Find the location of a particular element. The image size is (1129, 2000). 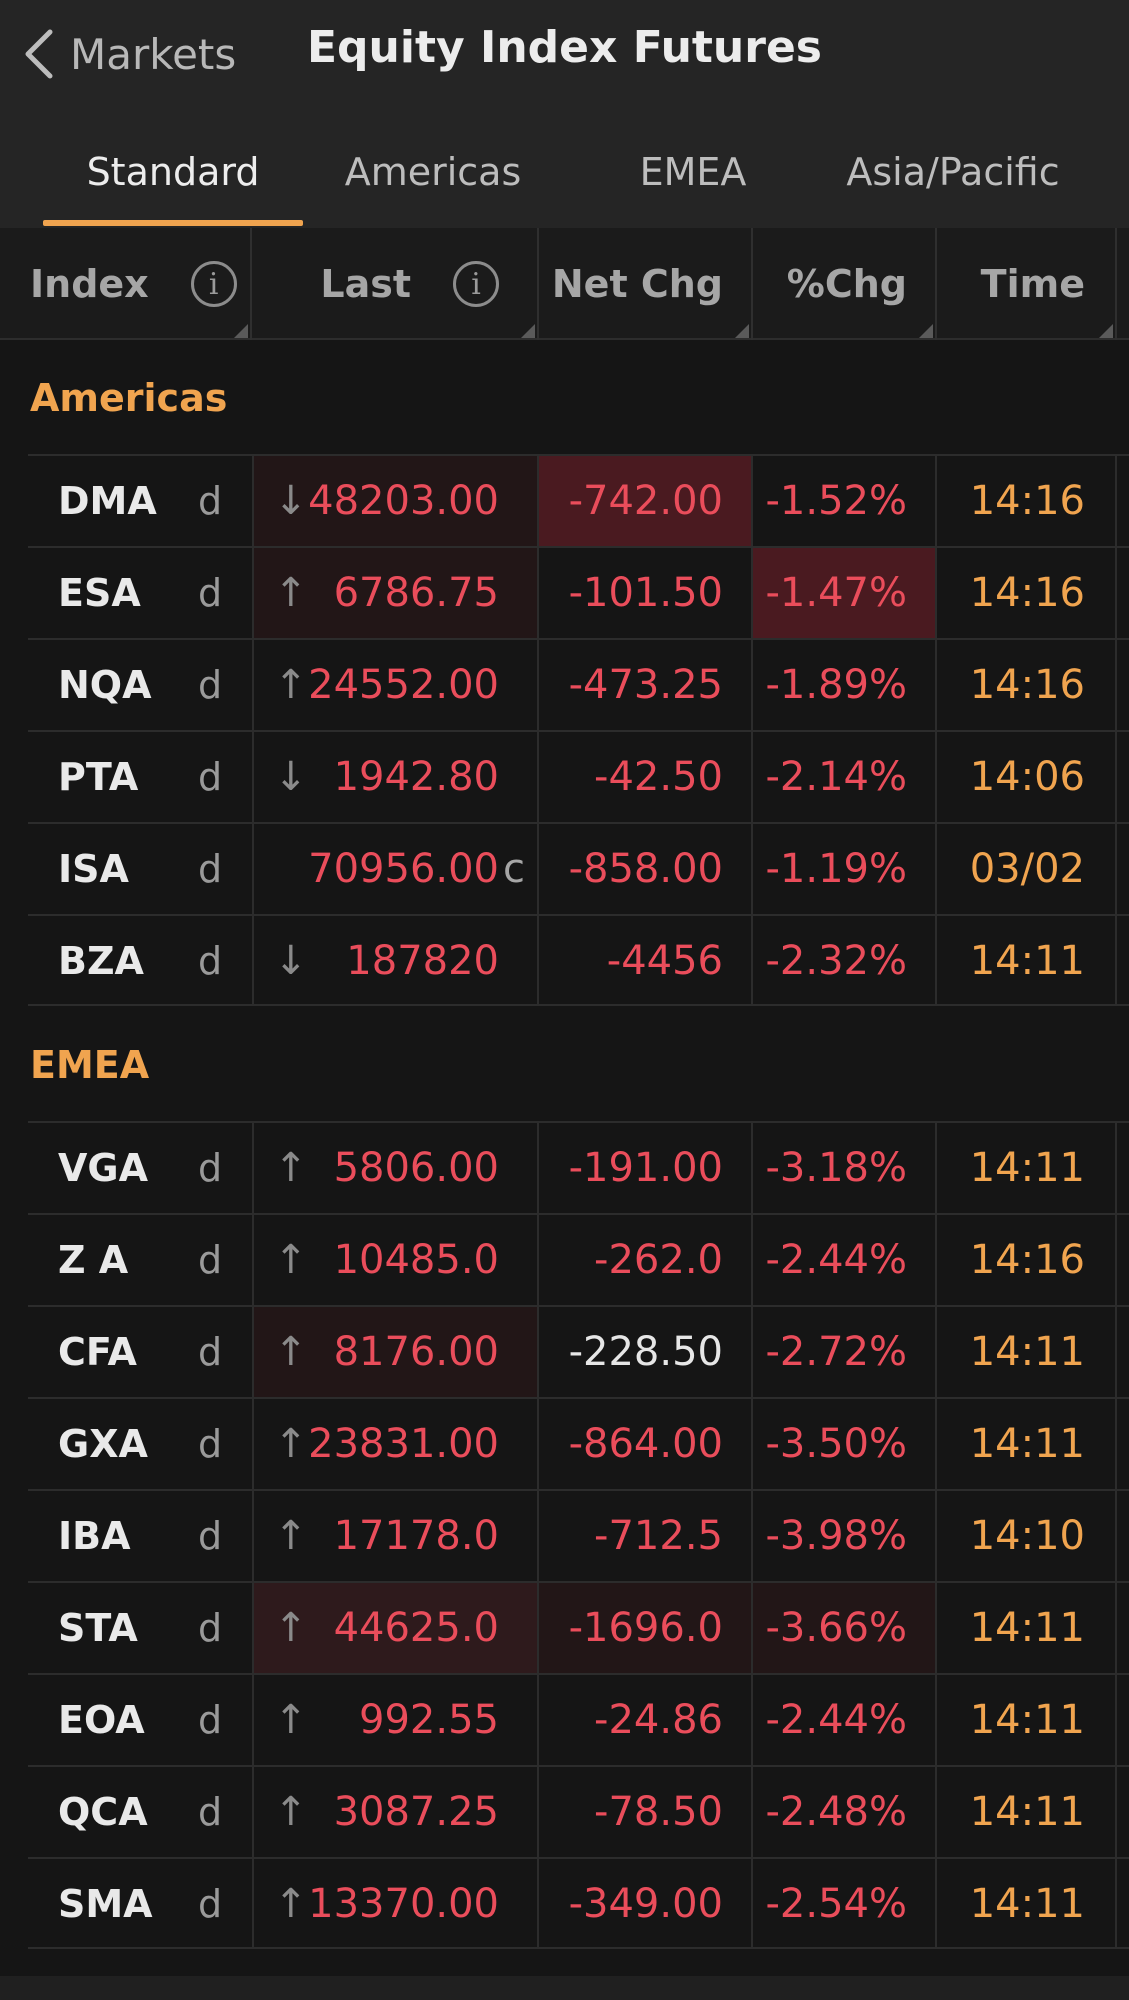

column-header-pct-chg: %Chg is located at coordinates (845, 284).